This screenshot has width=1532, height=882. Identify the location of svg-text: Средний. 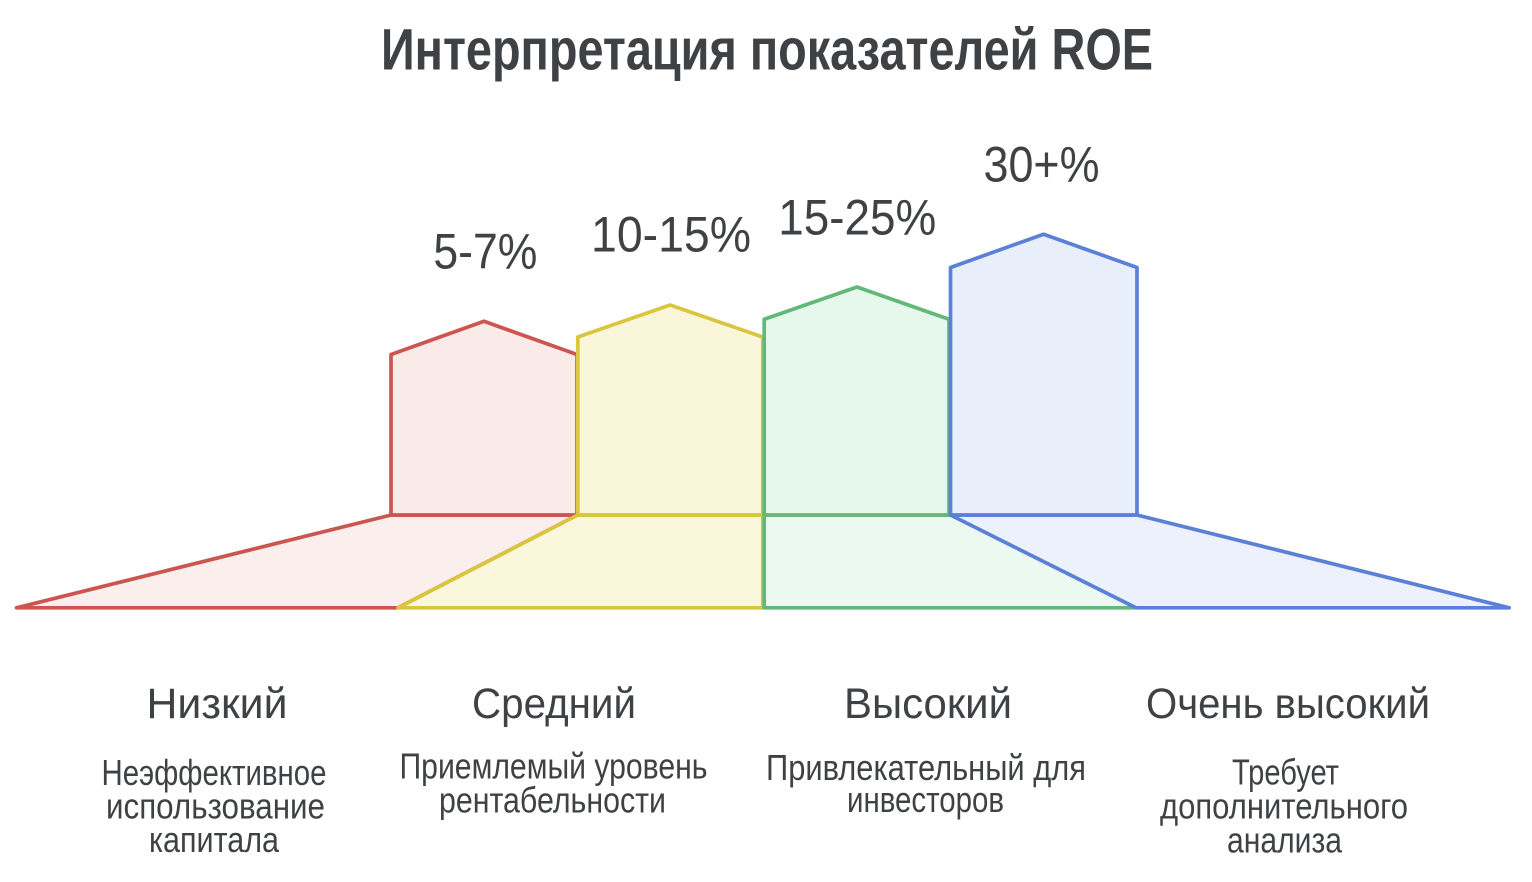
(554, 704).